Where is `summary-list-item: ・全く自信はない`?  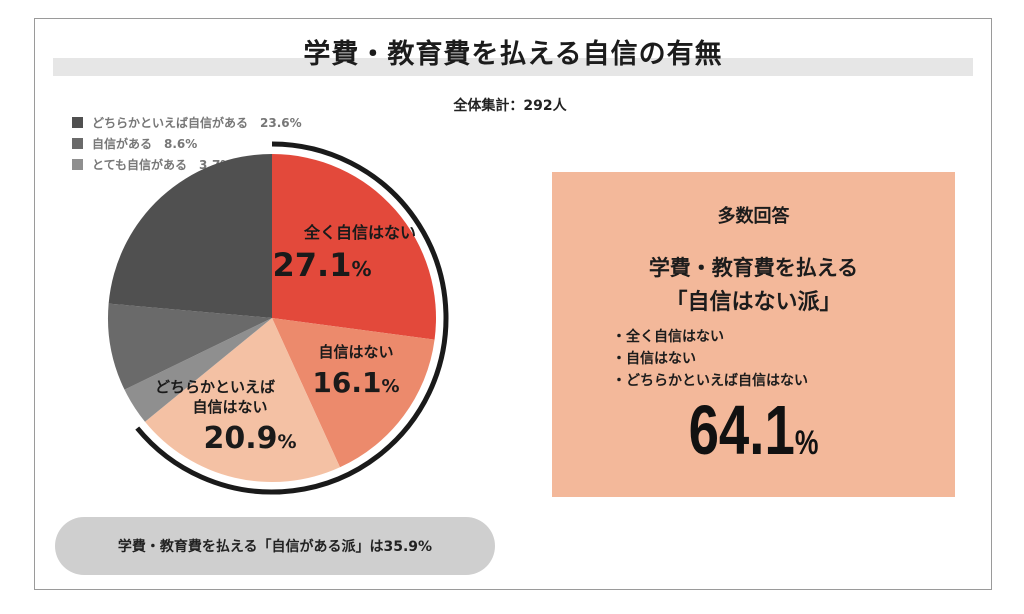
summary-list-item: ・全く自信はない is located at coordinates (668, 337).